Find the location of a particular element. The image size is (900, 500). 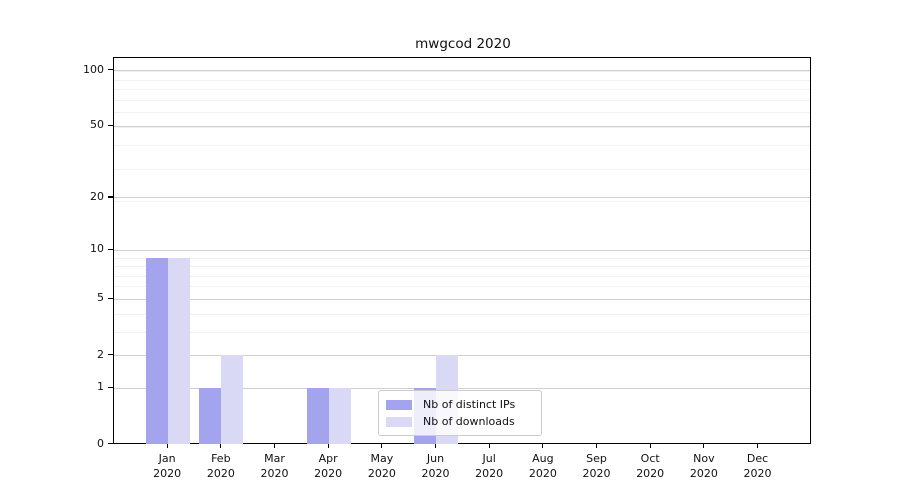

y-tick-label: 5 is located at coordinates (100, 298).